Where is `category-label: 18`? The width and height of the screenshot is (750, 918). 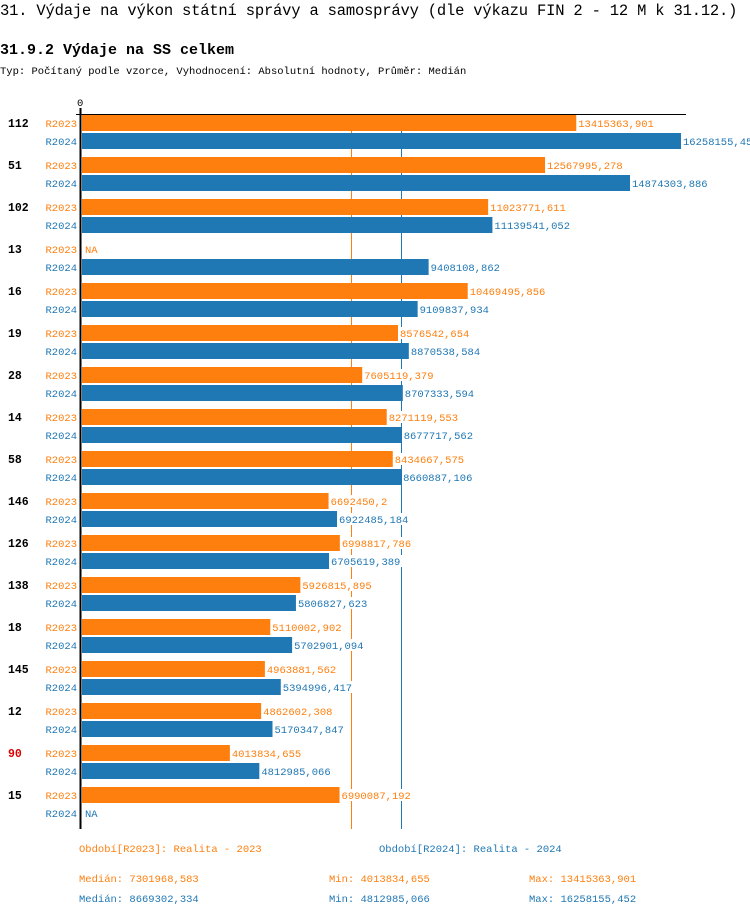 category-label: 18 is located at coordinates (15, 628).